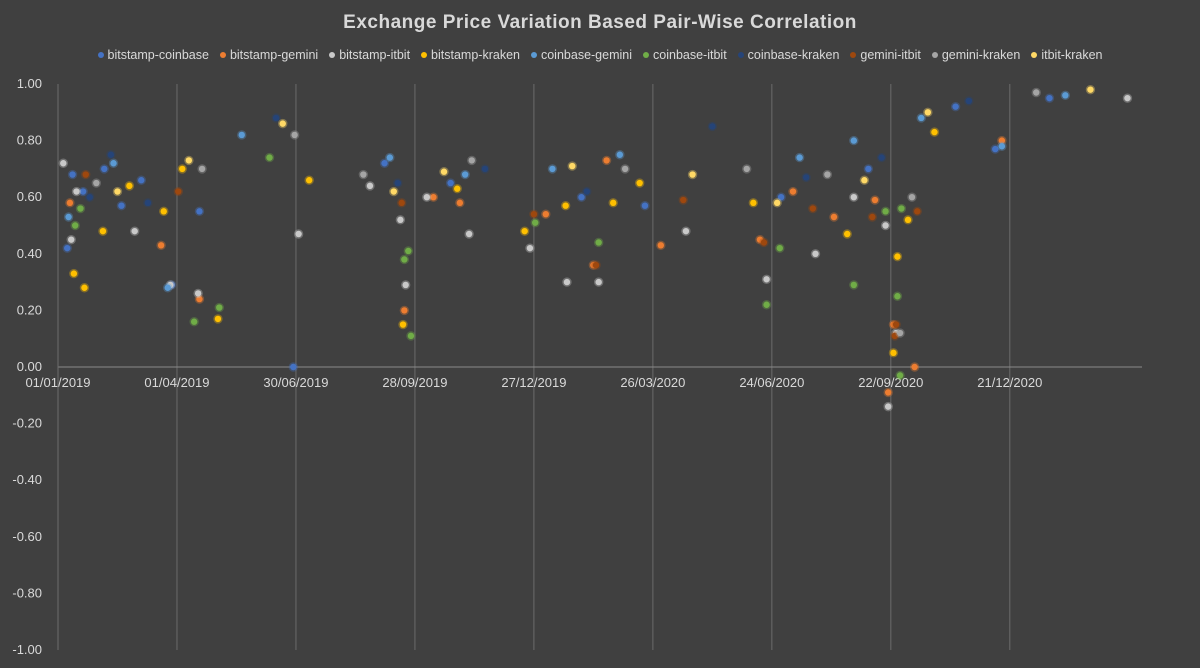 The image size is (1200, 668). Describe the element at coordinates (771, 382) in the screenshot. I see `x-tick-label: 24/06/2020` at that location.